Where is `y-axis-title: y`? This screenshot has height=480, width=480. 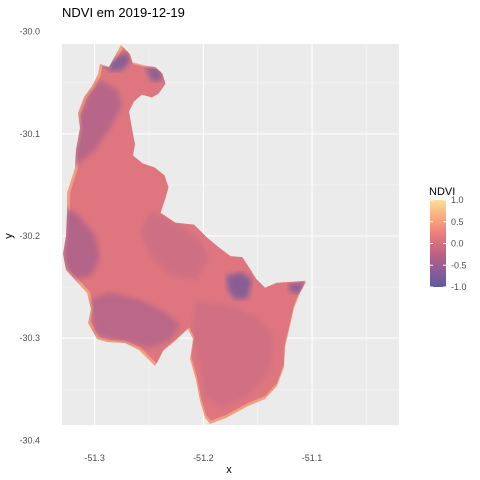
y-axis-title: y is located at coordinates (9, 236).